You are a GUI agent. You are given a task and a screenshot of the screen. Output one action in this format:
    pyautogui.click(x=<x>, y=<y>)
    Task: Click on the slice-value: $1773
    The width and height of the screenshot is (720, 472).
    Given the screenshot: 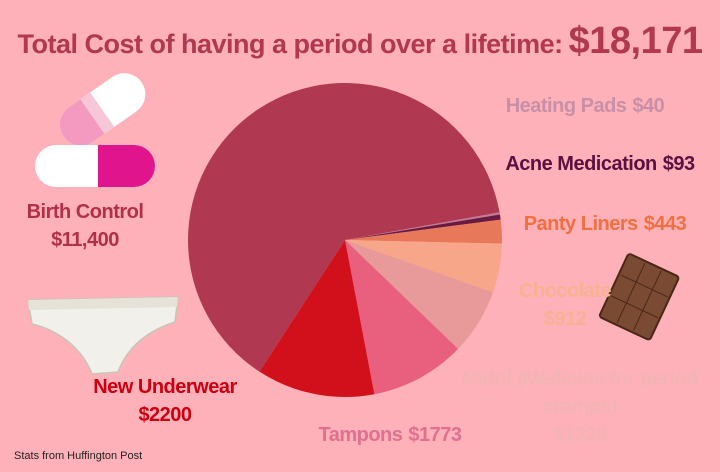 What is the action you would take?
    pyautogui.click(x=435, y=435)
    